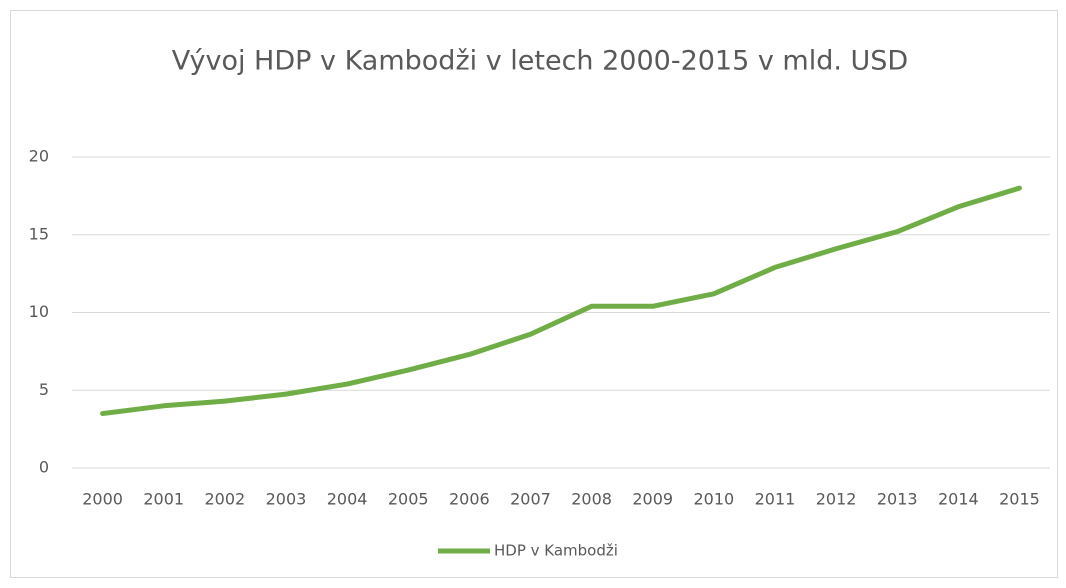 Image resolution: width=1066 pixels, height=588 pixels. I want to click on x-tick-label: 2002, so click(224, 499).